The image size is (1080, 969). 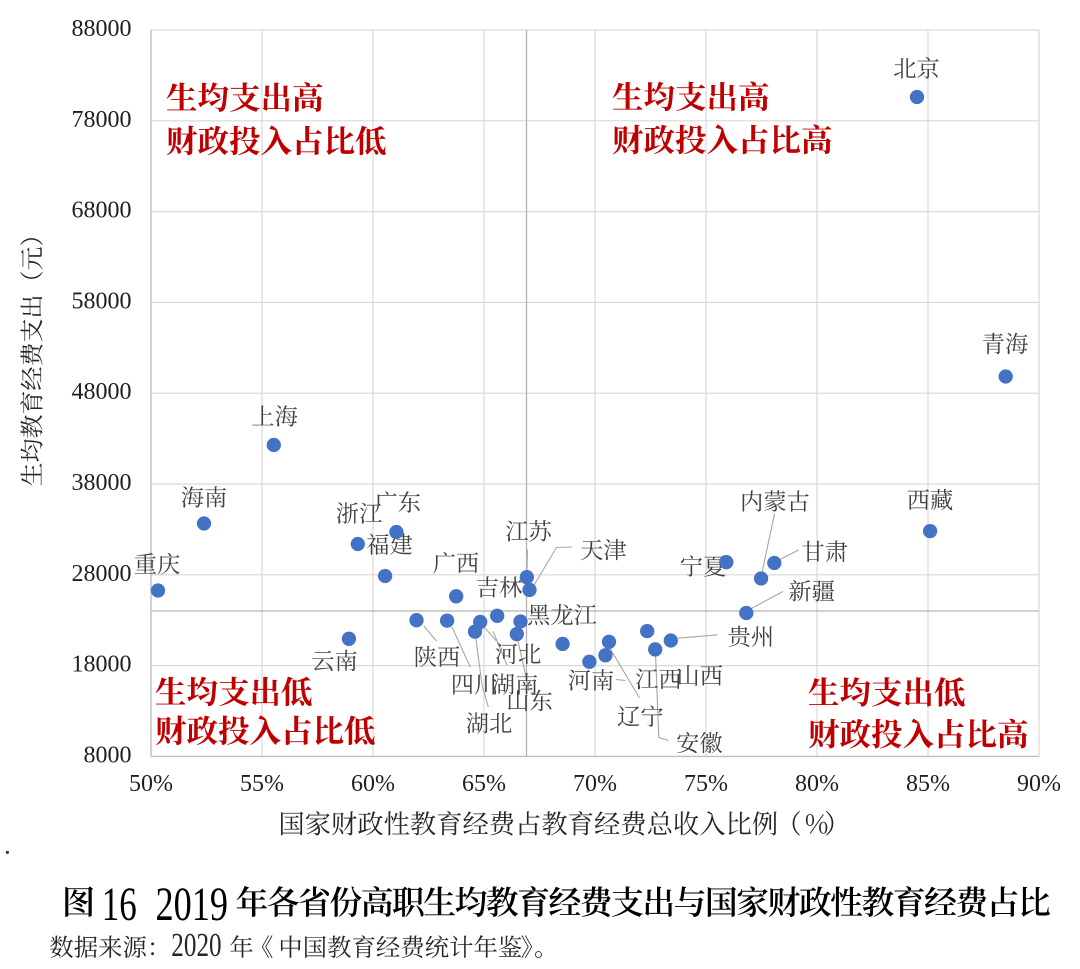 What do you see at coordinates (196, 945) in the screenshot?
I see `svg-text: 2020` at bounding box center [196, 945].